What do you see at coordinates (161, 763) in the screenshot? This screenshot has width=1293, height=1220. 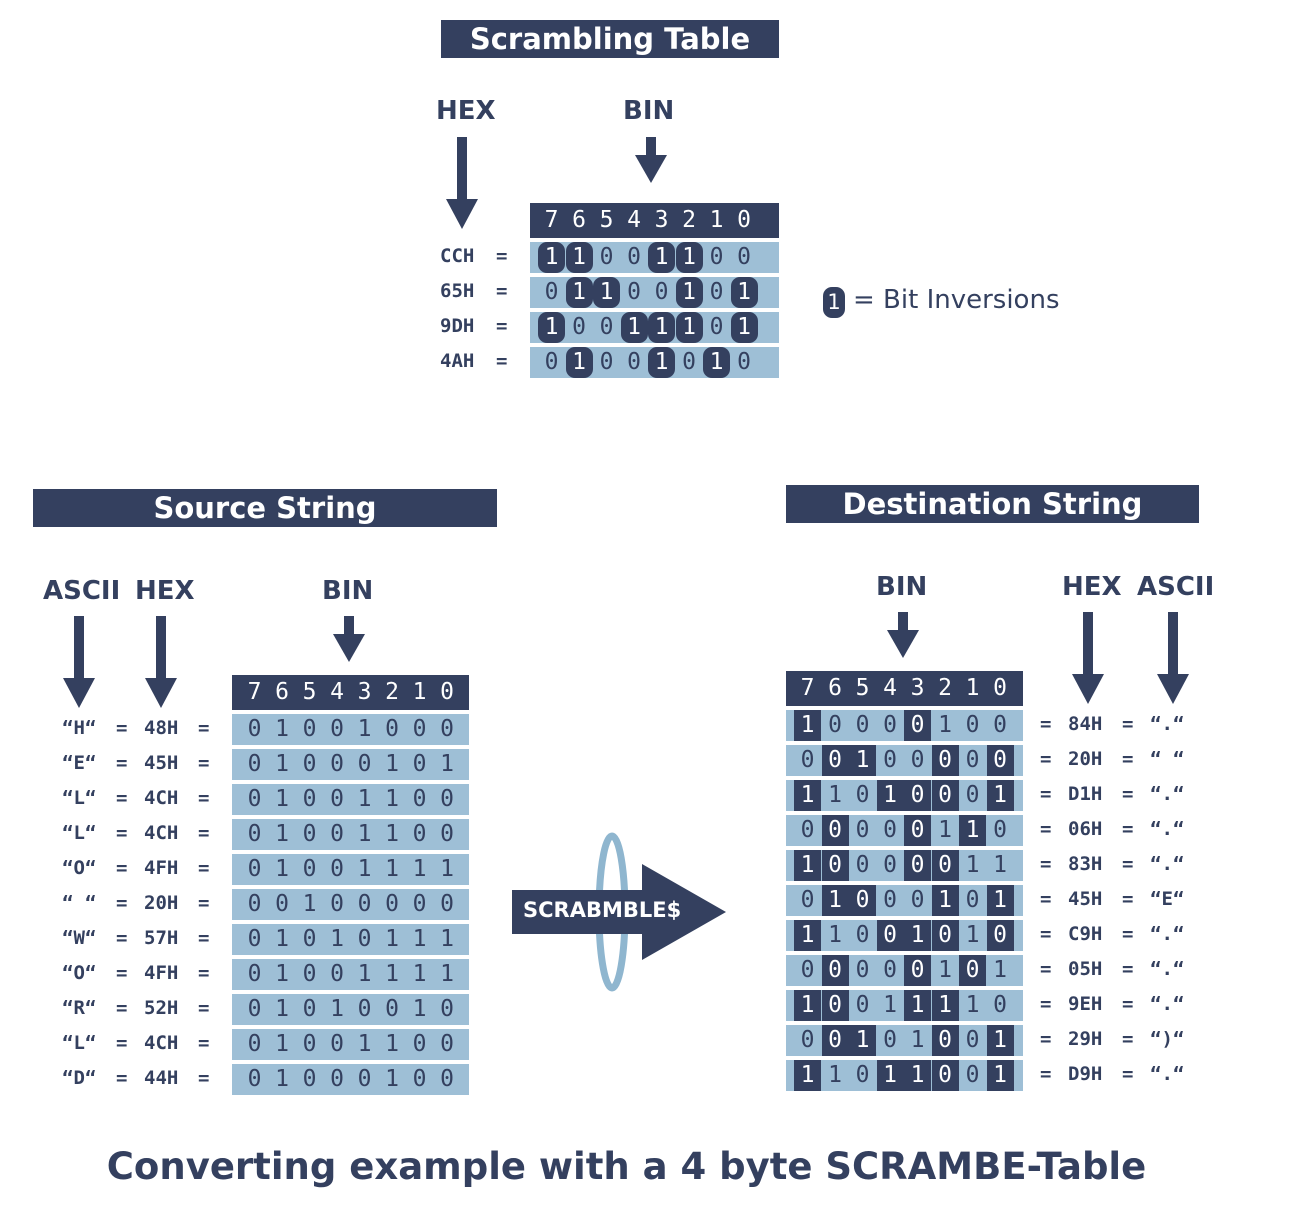 I see `source-hex-value: 45H` at bounding box center [161, 763].